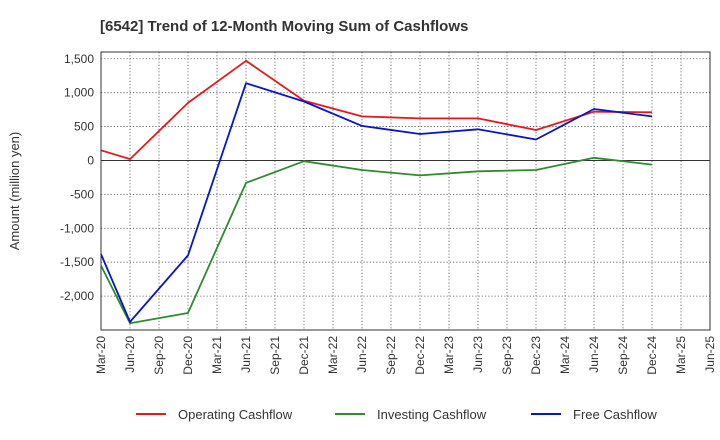  What do you see at coordinates (77, 296) in the screenshot?
I see `y-tick-label: -2,000` at bounding box center [77, 296].